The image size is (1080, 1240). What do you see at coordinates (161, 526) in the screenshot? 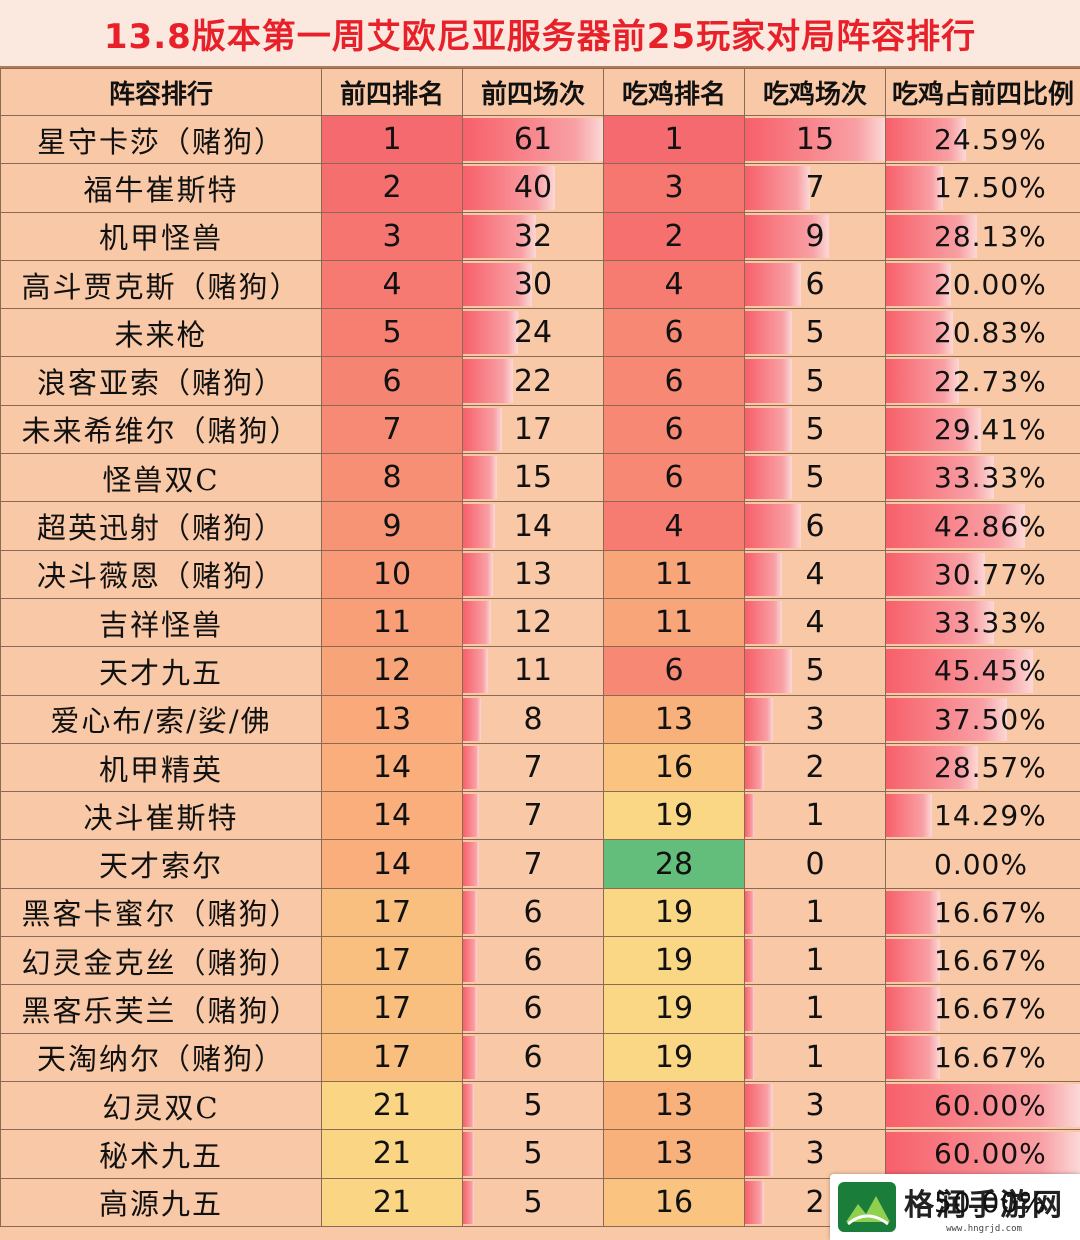
I see `lineup-name-cell: 超英迅射（赌狗）` at bounding box center [161, 526].